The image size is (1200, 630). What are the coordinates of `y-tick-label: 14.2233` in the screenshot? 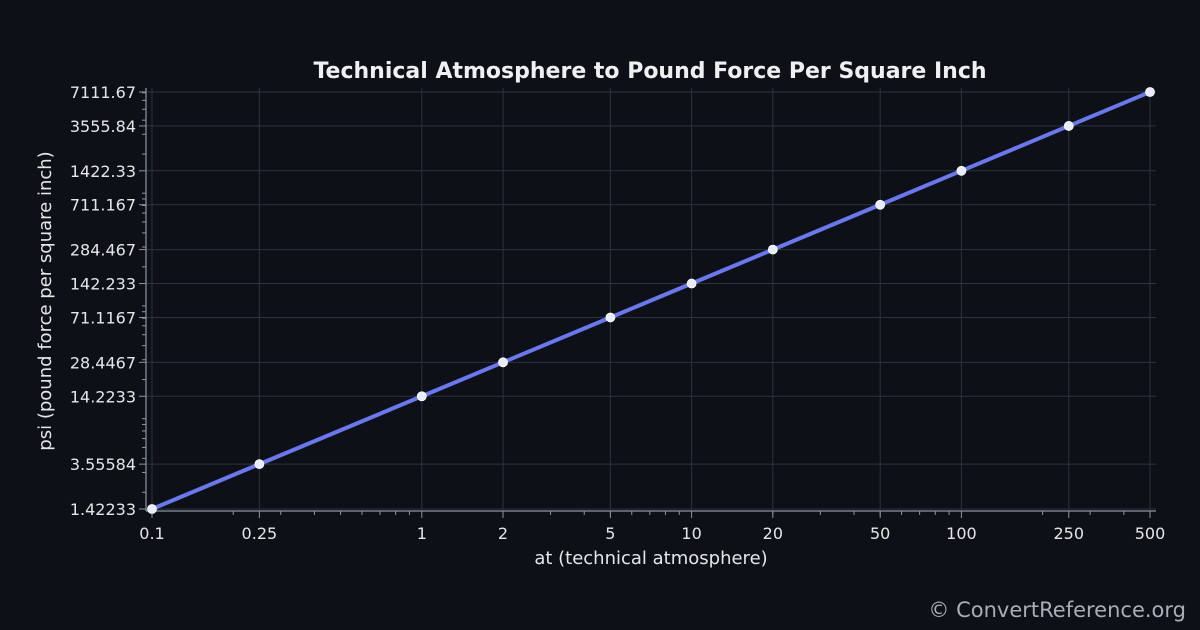 It's located at (103, 396).